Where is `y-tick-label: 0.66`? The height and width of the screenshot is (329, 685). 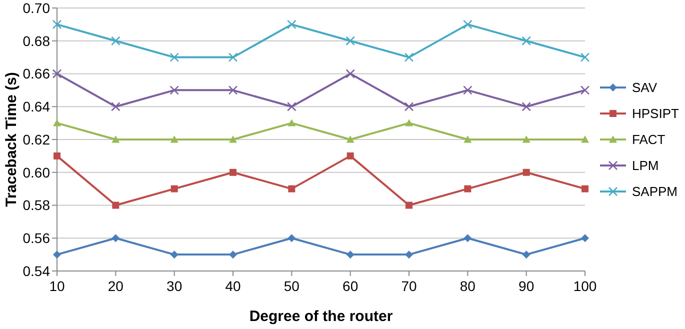
y-tick-label: 0.66 is located at coordinates (36, 74).